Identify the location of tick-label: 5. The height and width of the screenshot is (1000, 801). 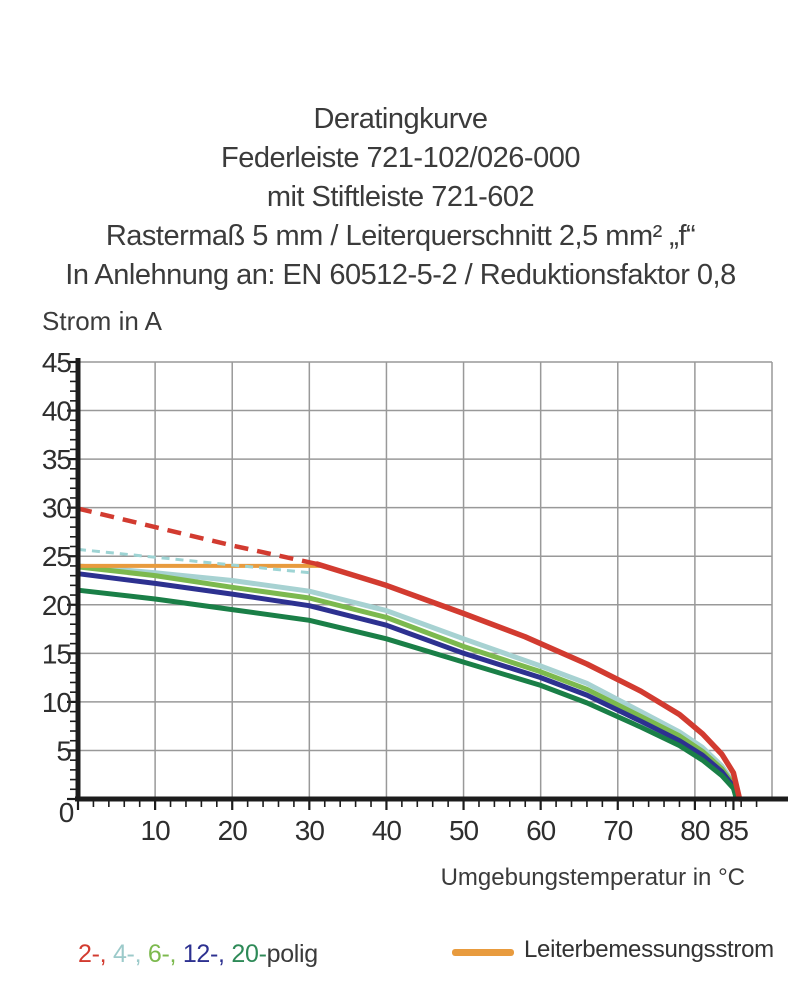
(63, 750).